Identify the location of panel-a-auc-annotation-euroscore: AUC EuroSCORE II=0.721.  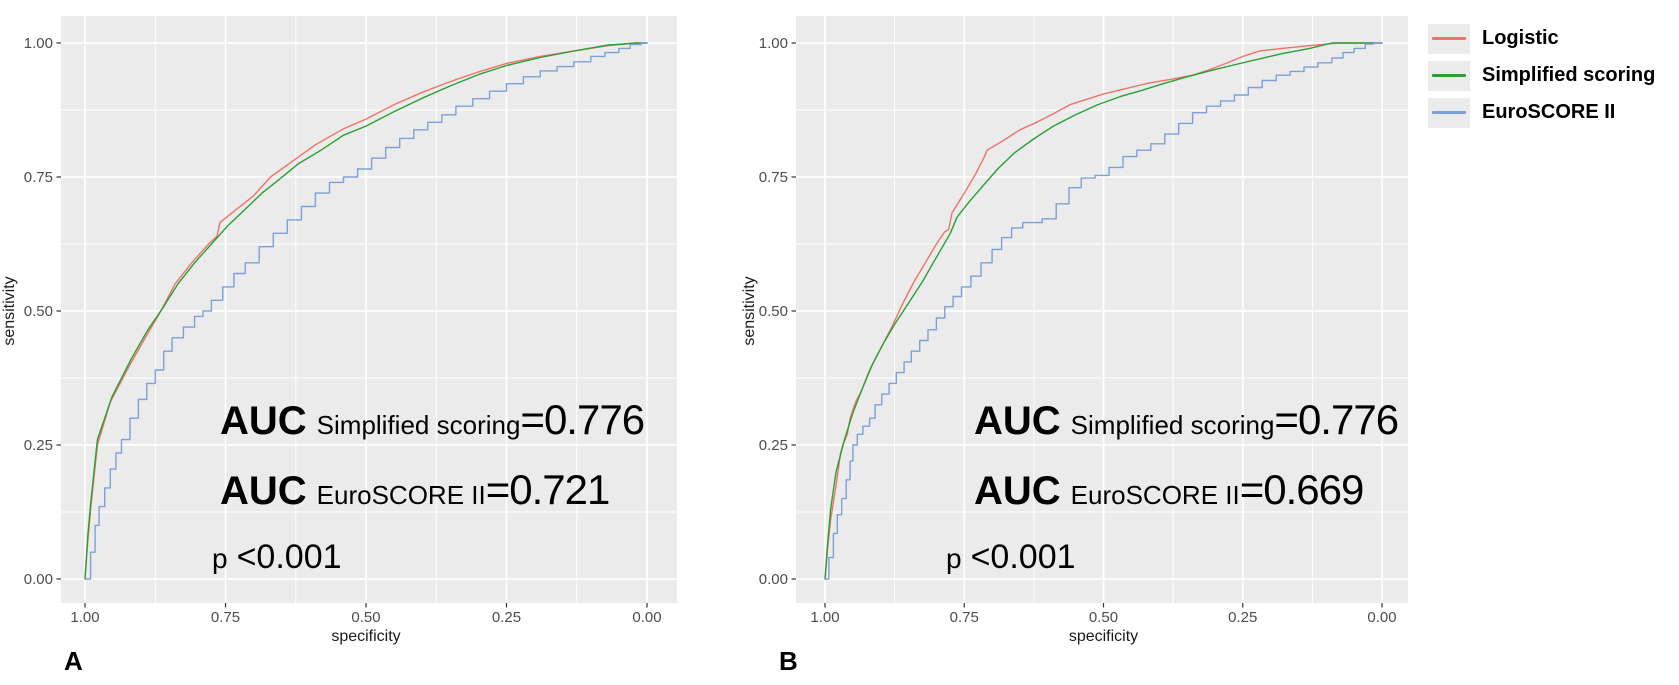
(415, 490).